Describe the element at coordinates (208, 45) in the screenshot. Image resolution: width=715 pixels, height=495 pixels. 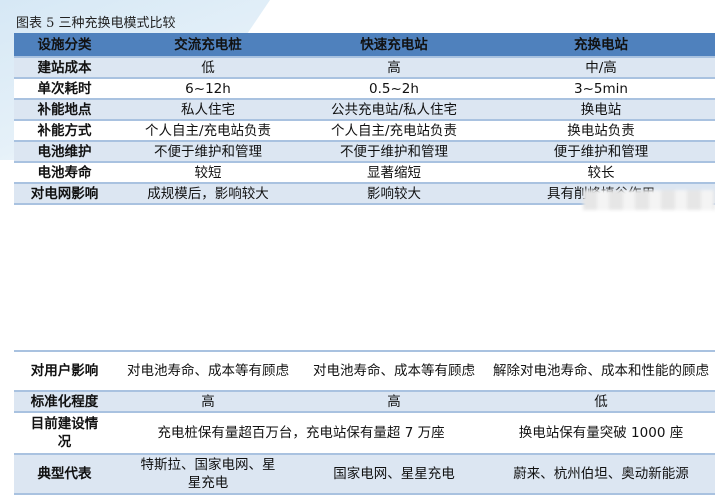
I see `header-cell: 交流充电桩` at that location.